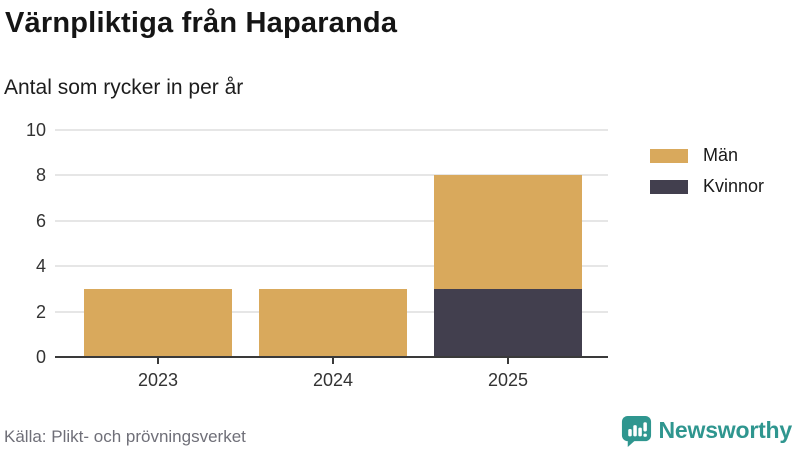  What do you see at coordinates (636, 431) in the screenshot?
I see `bar-chart-speech-bubble-icon` at bounding box center [636, 431].